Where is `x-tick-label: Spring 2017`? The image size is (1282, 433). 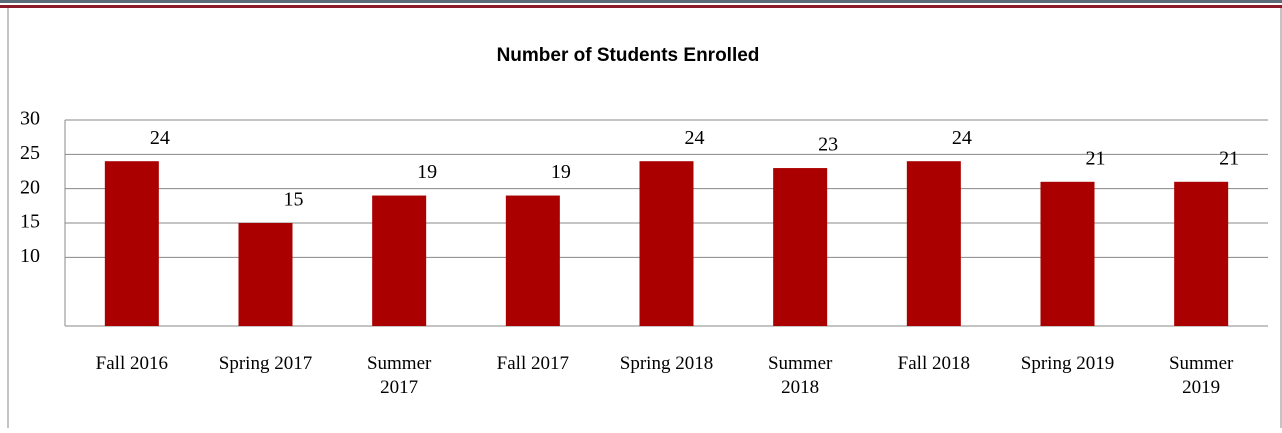
x-tick-label: Spring 2017 is located at coordinates (265, 363).